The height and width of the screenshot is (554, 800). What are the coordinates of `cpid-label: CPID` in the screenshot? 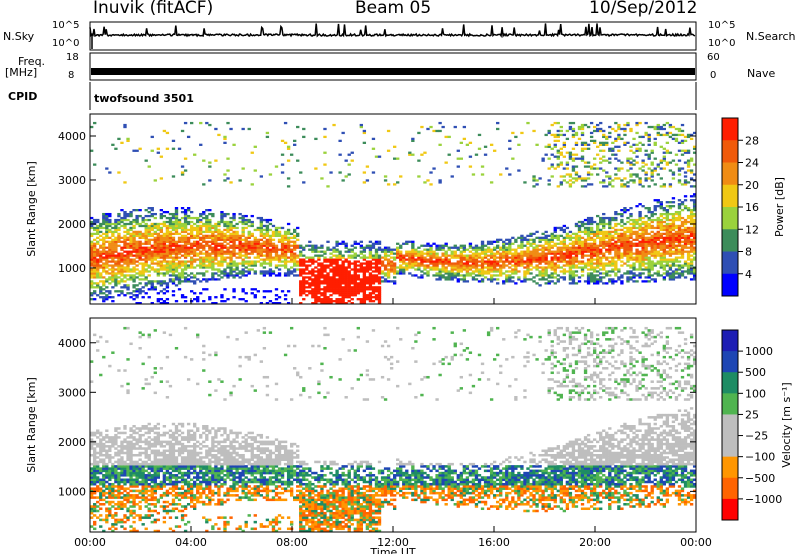 It's located at (23, 96).